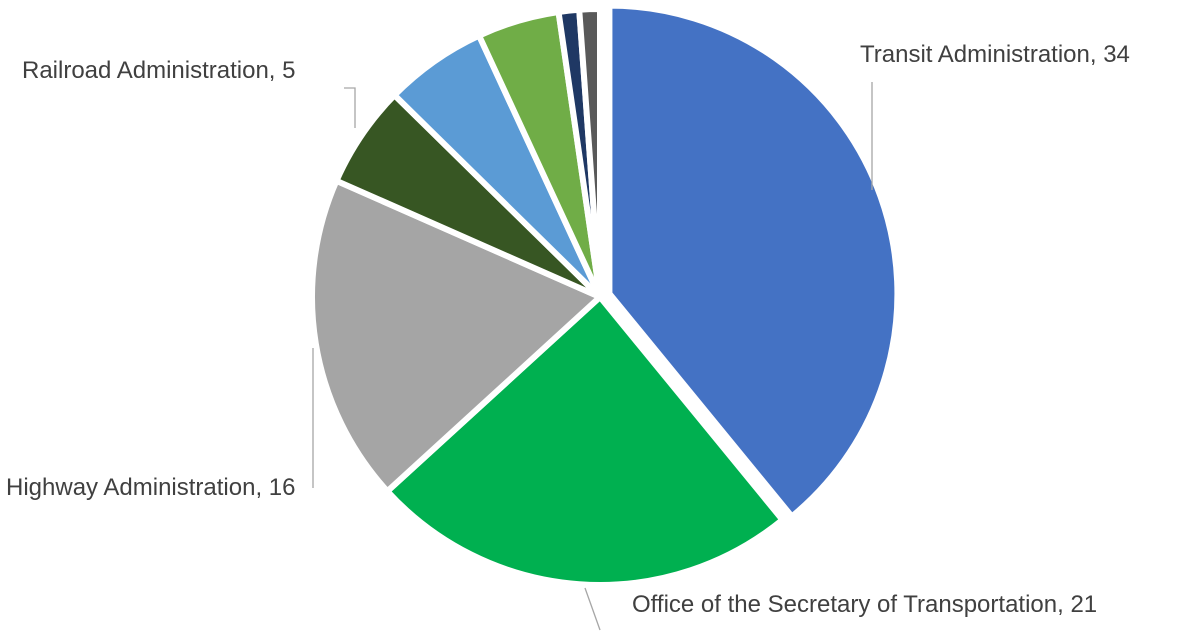  What do you see at coordinates (158, 70) in the screenshot?
I see `data-label-4: Railroad Administration, 5` at bounding box center [158, 70].